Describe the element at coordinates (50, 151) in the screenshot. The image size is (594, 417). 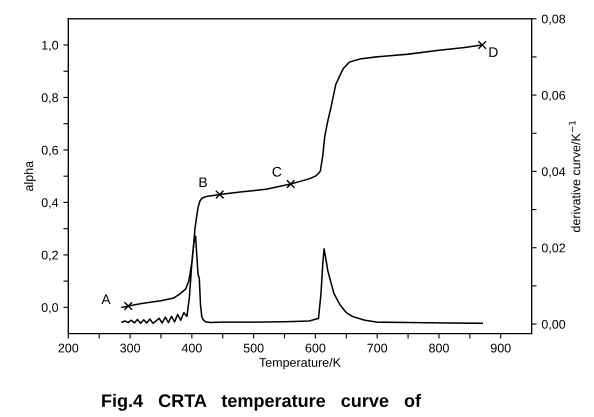
I see `y-tick-label: 0,6` at that location.